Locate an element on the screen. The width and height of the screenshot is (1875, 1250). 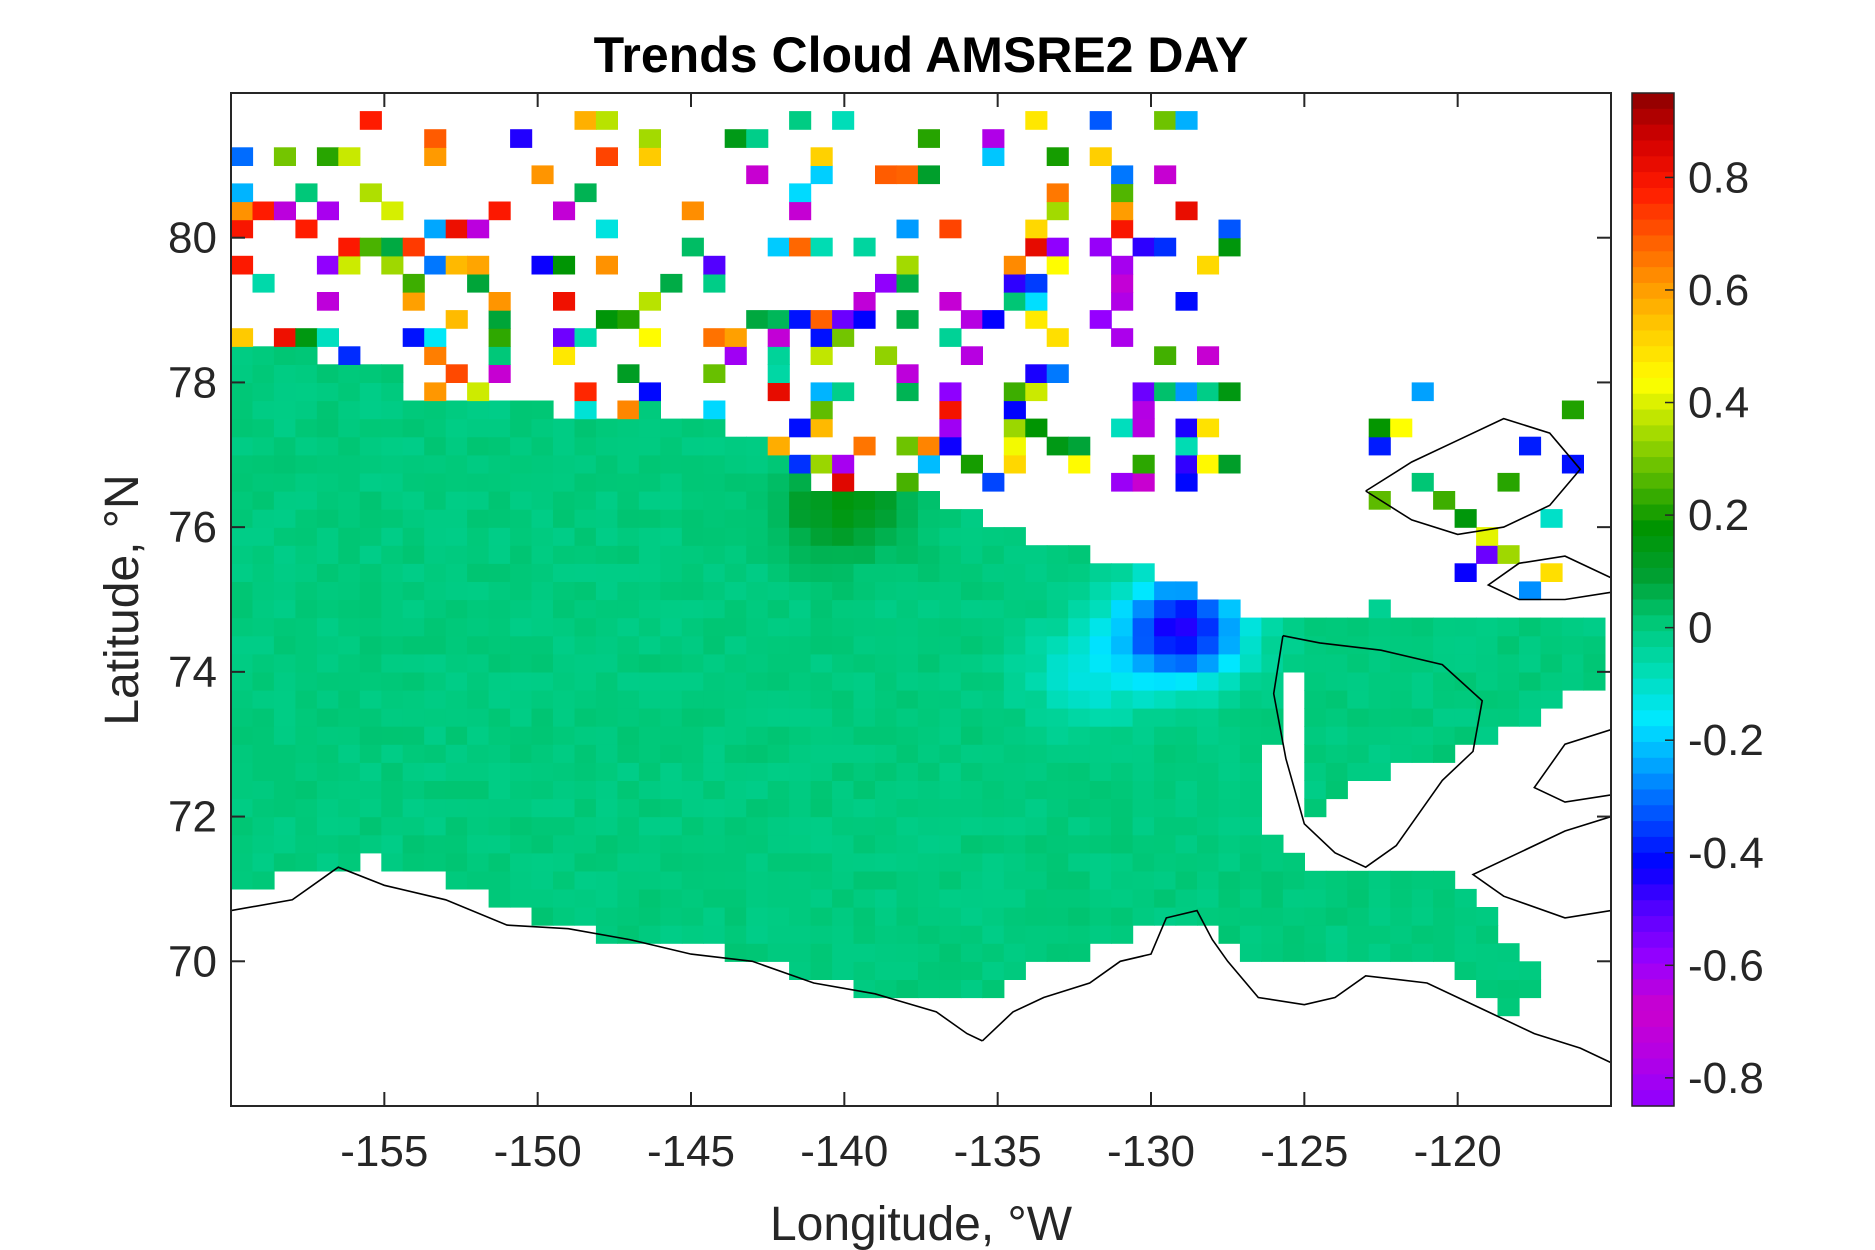
colorbar-tick-label: 0.6 is located at coordinates (1718, 290).